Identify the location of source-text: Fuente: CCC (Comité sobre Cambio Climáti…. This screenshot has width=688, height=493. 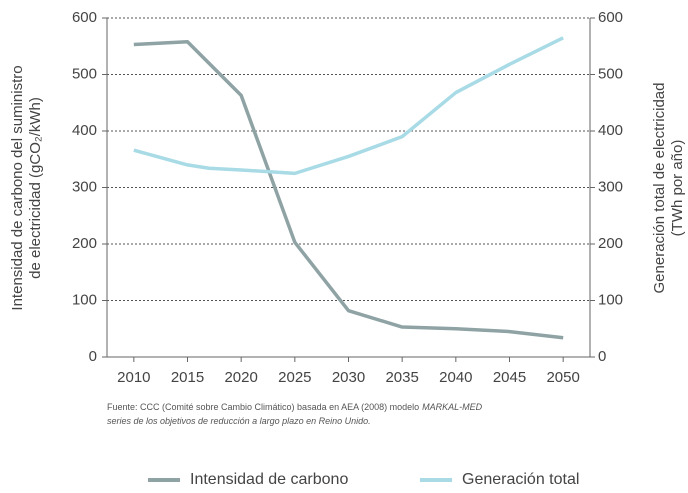
(263, 407).